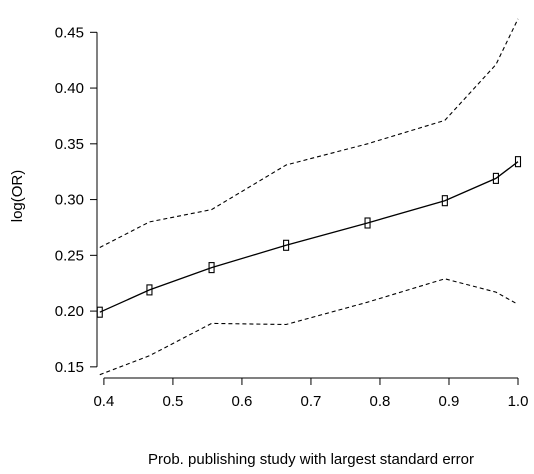 Image resolution: width=534 pixels, height=474 pixels. I want to click on x-tick-label: 0.9, so click(449, 401).